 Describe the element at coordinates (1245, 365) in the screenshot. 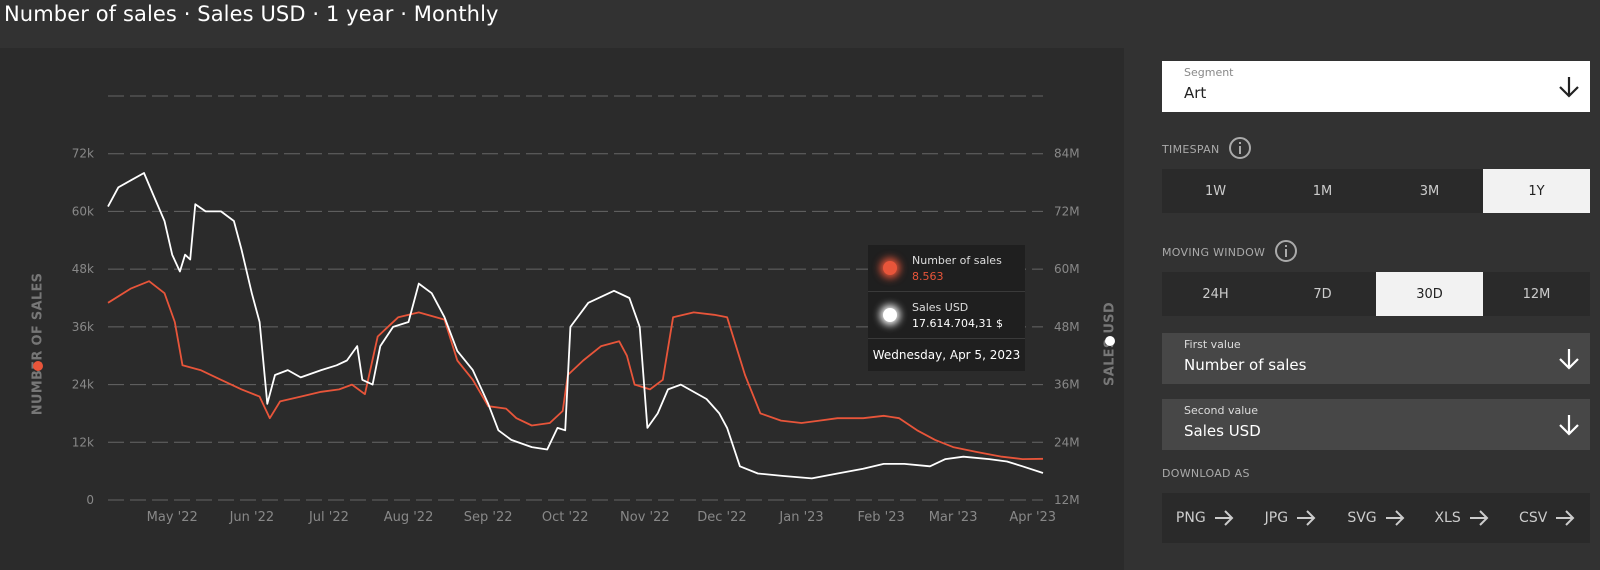

I see `first-value-value: Number of sales` at that location.